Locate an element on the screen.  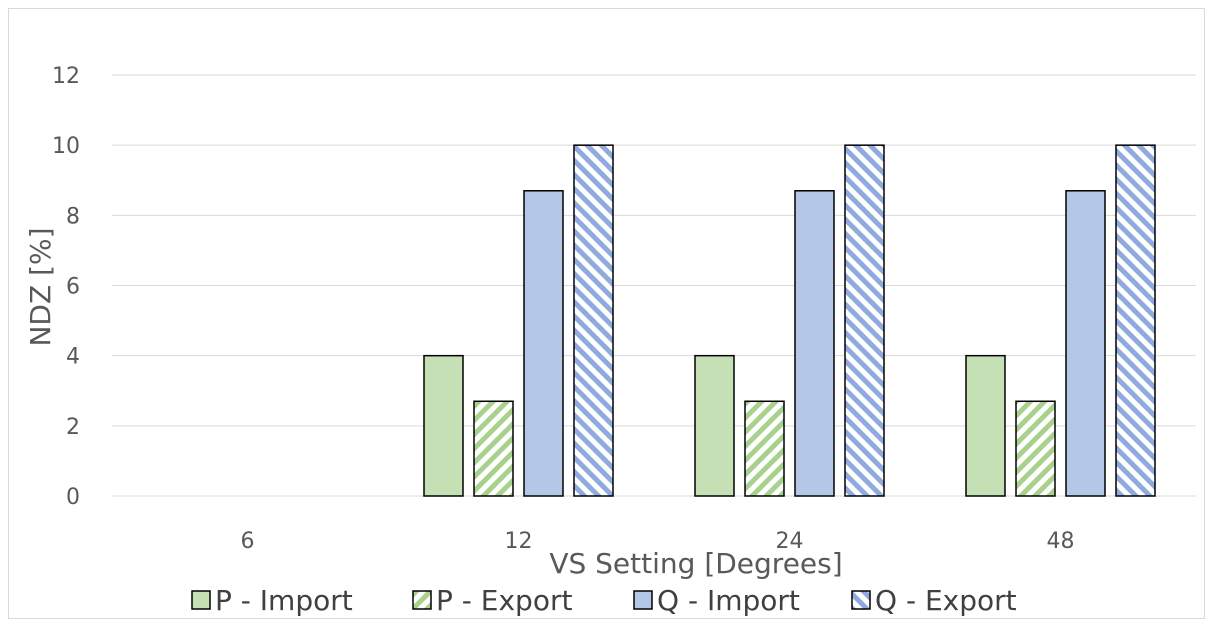
y-tick-label: 12 is located at coordinates (66, 76).